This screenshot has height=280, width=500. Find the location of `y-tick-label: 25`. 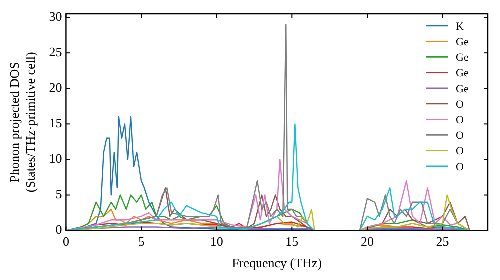

y-tick-label: 25 is located at coordinates (55, 52).